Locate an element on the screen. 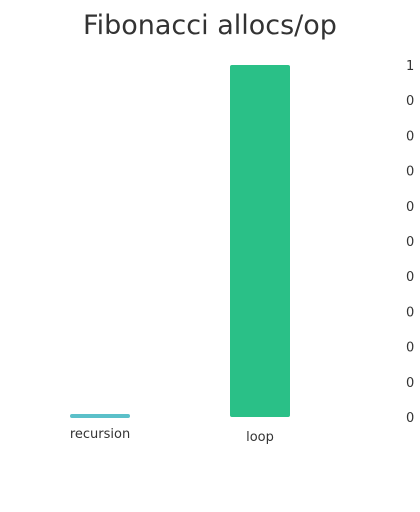  bar-recursion is located at coordinates (100, 416).